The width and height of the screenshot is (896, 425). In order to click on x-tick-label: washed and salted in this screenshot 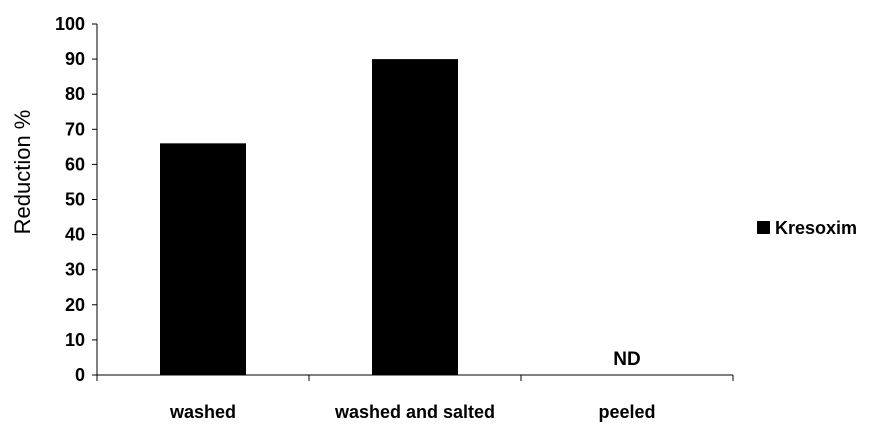, I will do `click(414, 412)`.